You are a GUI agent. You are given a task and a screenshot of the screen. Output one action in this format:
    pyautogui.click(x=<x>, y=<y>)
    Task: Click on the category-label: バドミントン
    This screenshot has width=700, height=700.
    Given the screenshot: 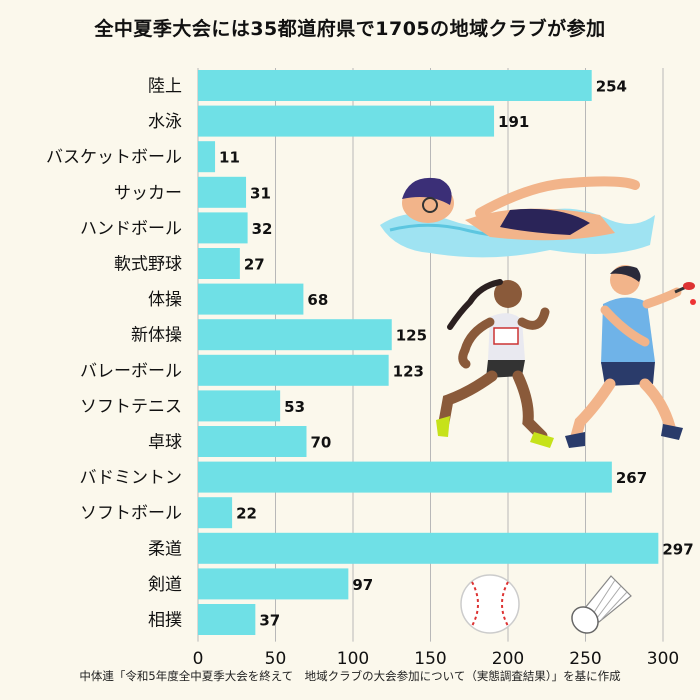 What is the action you would take?
    pyautogui.click(x=130, y=478)
    